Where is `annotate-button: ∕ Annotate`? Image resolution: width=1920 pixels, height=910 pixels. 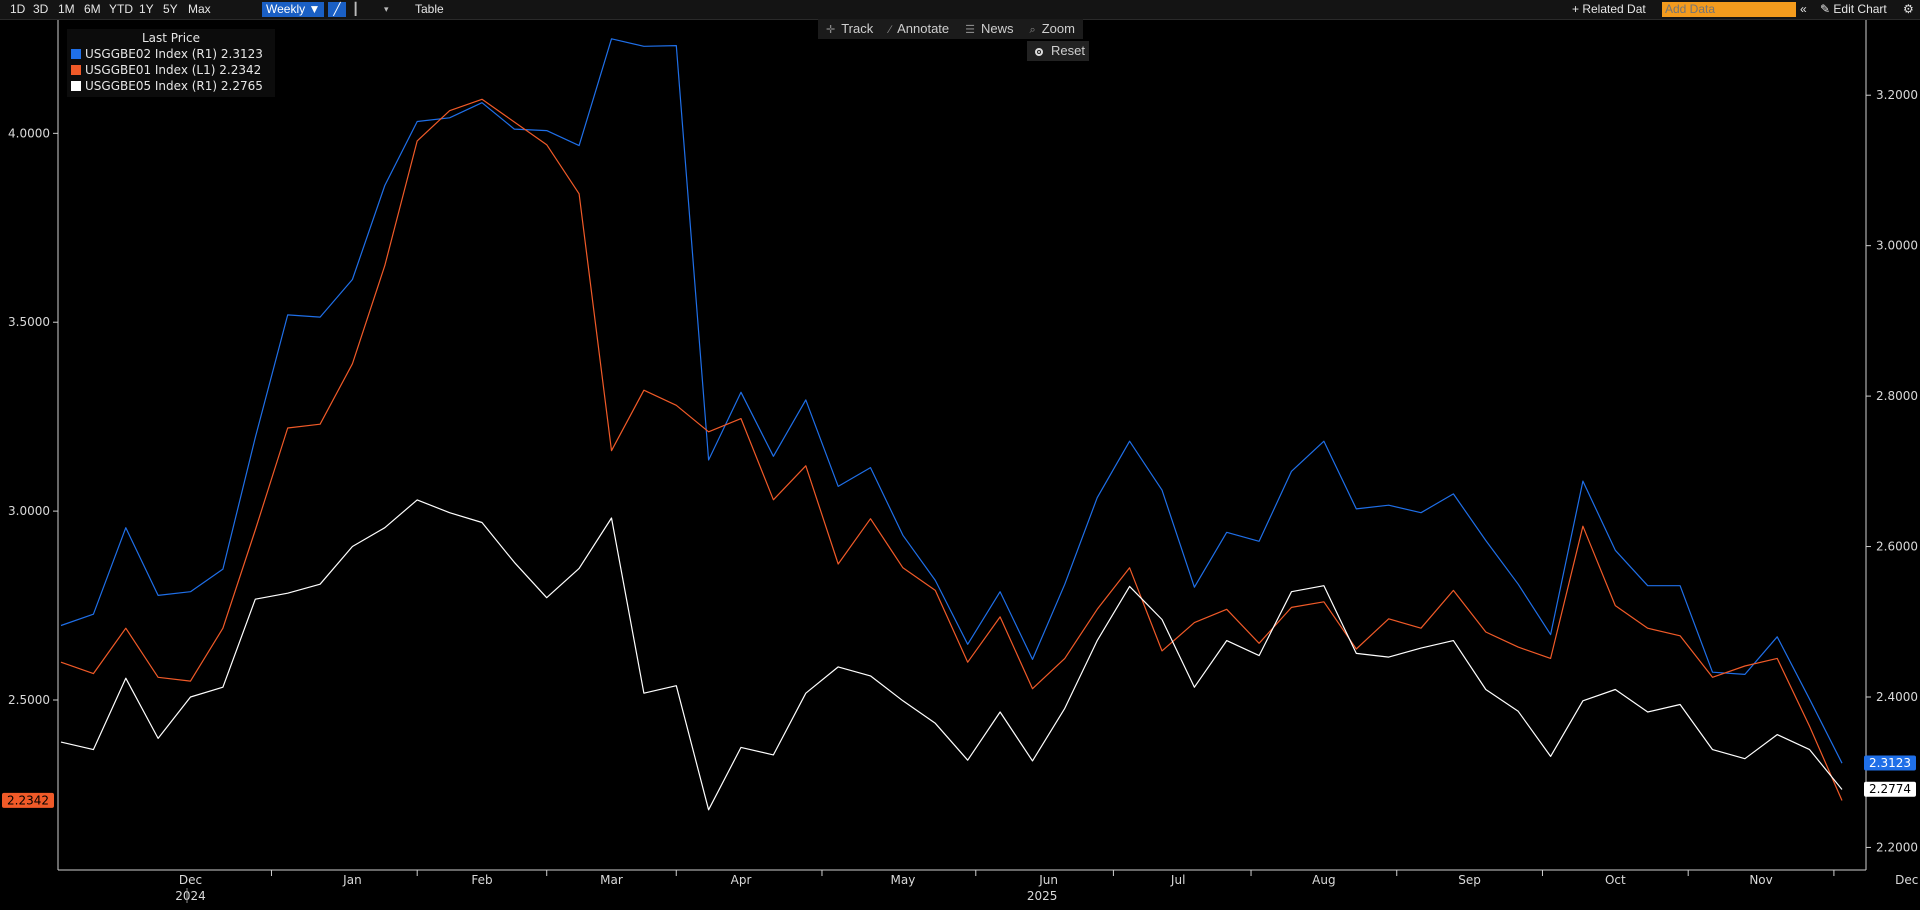
annotate-button: ∕ Annotate is located at coordinates (919, 29).